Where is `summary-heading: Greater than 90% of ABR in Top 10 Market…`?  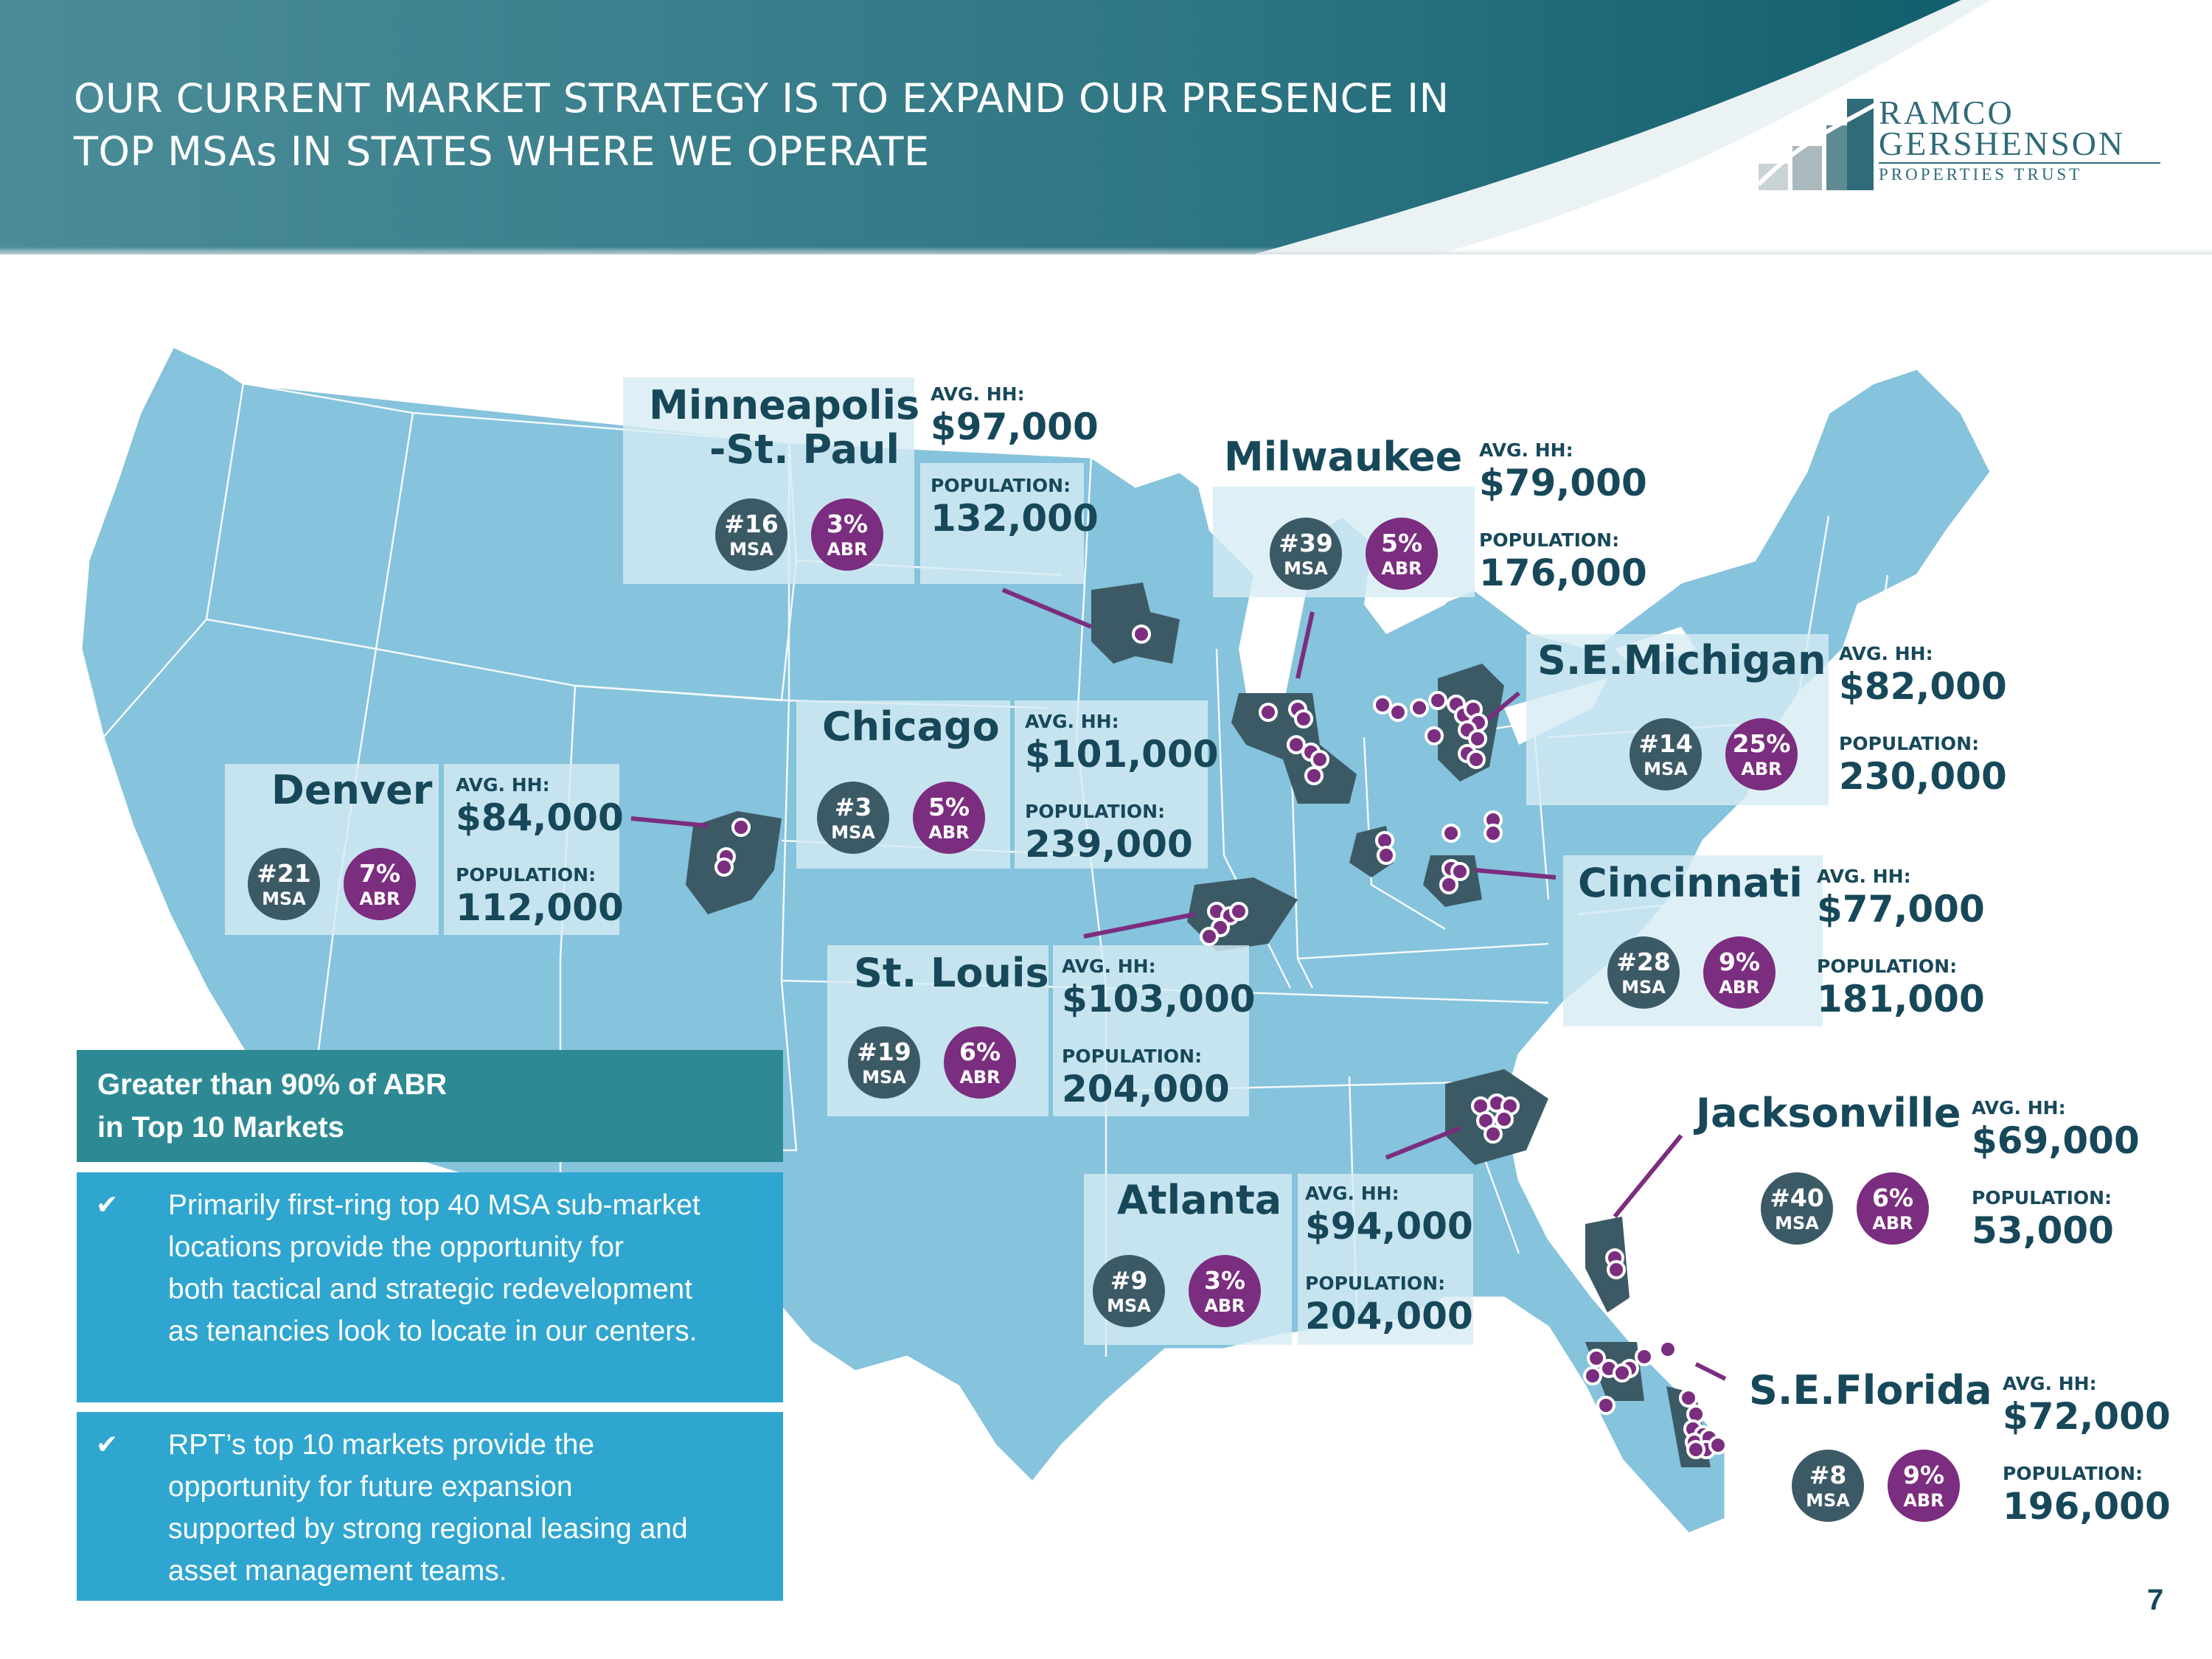 summary-heading: Greater than 90% of ABR in Top 10 Market… is located at coordinates (430, 1106).